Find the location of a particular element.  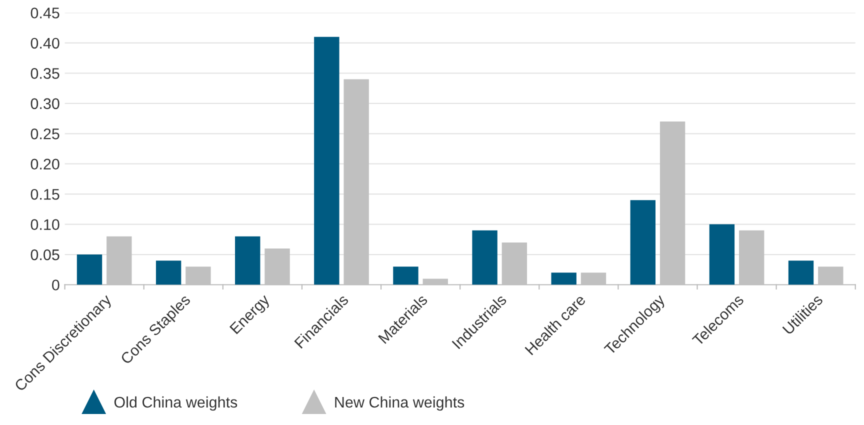

y-tick-label: 0.25 is located at coordinates (45, 134).